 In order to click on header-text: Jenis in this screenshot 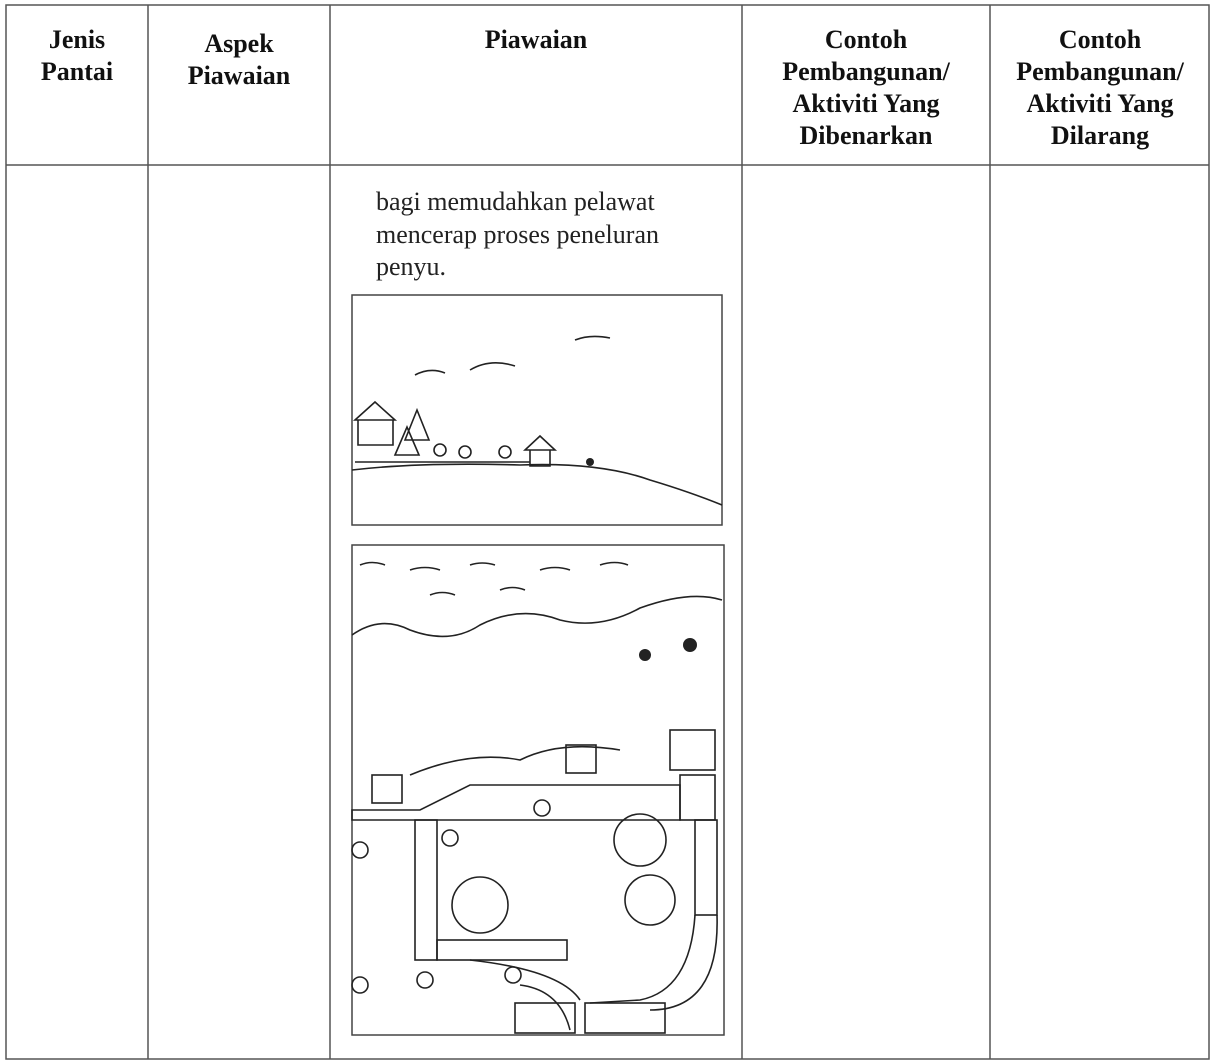, I will do `click(77, 39)`.